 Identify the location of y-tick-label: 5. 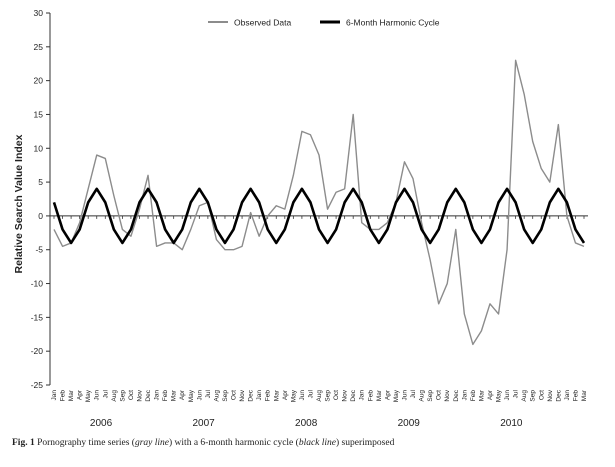
(40, 182).